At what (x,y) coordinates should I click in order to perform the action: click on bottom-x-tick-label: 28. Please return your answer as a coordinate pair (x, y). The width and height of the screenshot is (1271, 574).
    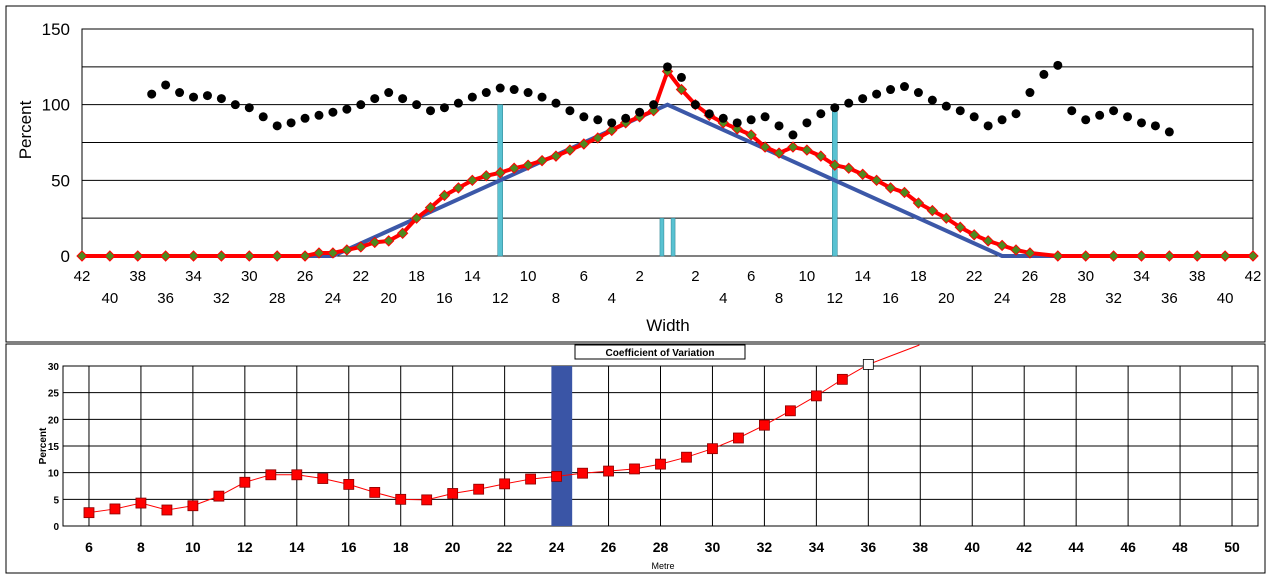
    Looking at the image, I should click on (661, 547).